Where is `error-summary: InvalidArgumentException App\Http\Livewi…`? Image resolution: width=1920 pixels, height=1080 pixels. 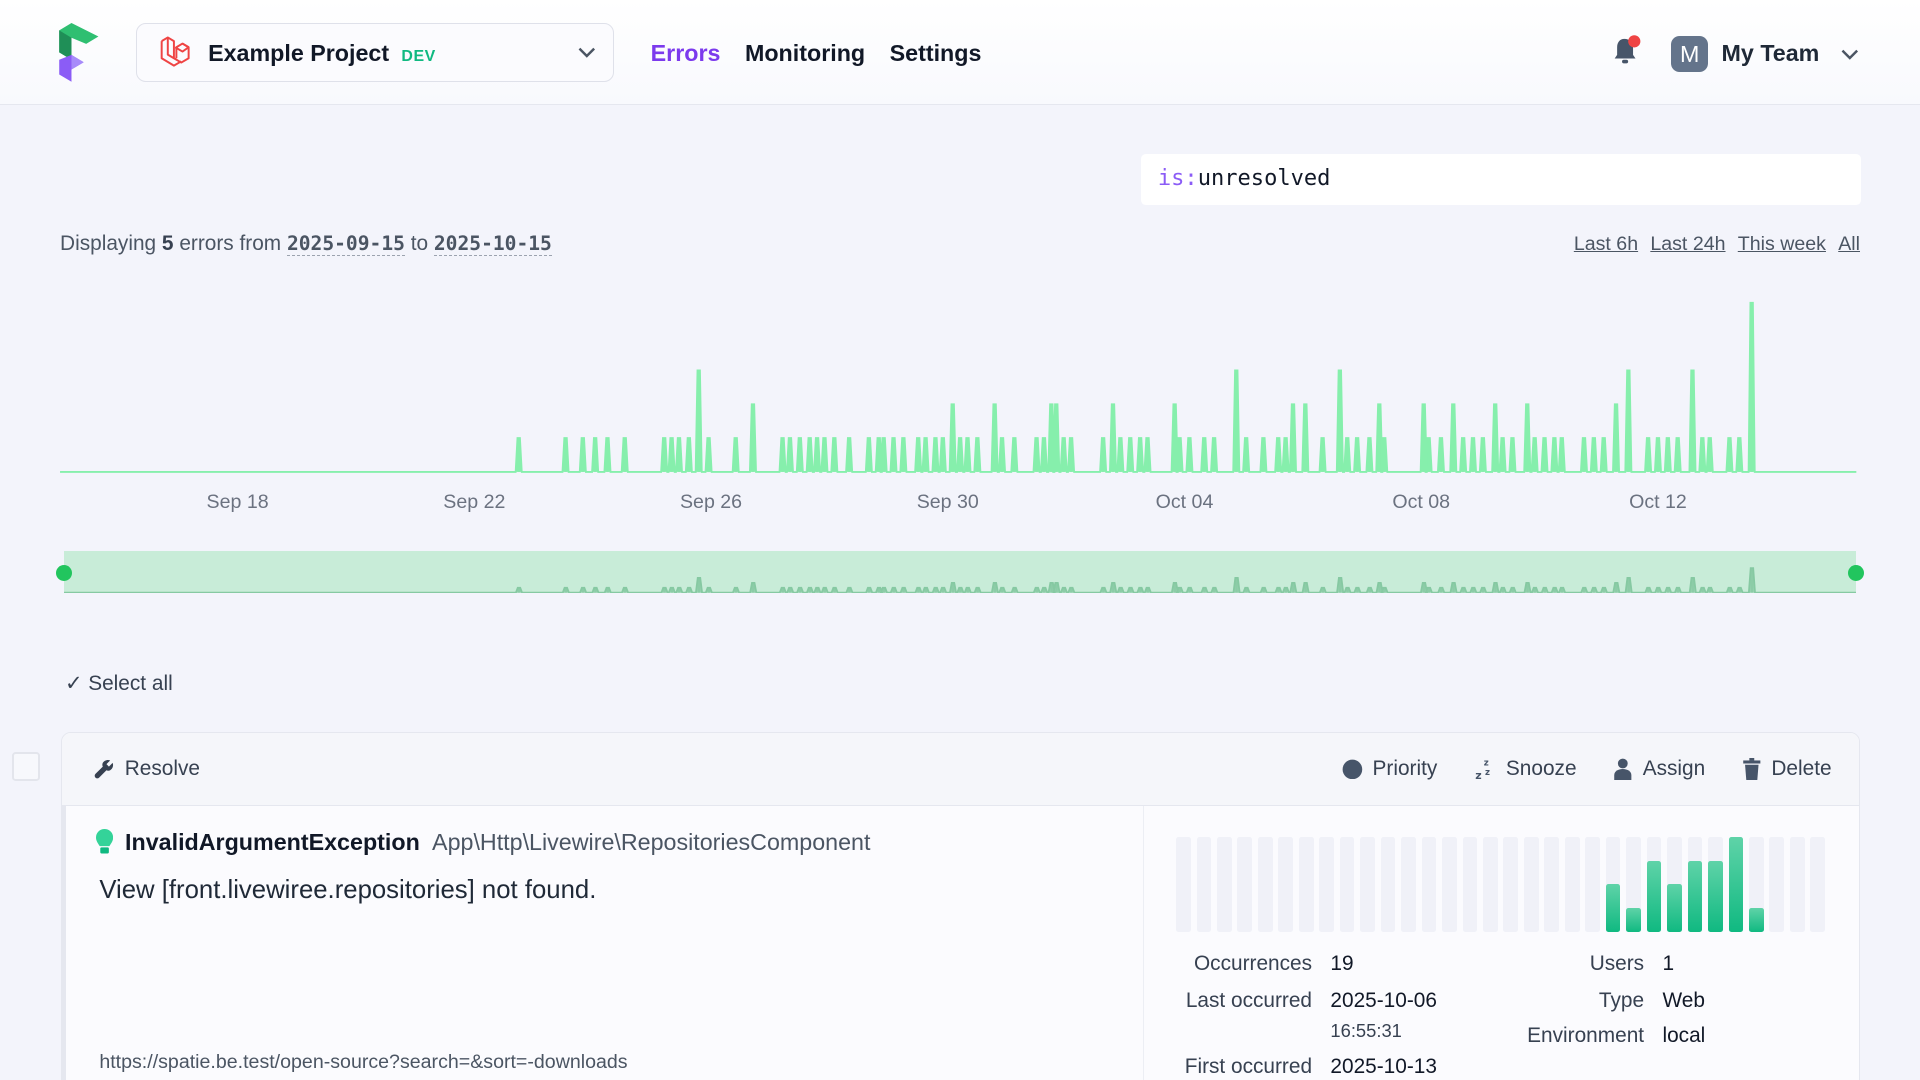 error-summary: InvalidArgumentException App\Http\Livewi… is located at coordinates (603, 943).